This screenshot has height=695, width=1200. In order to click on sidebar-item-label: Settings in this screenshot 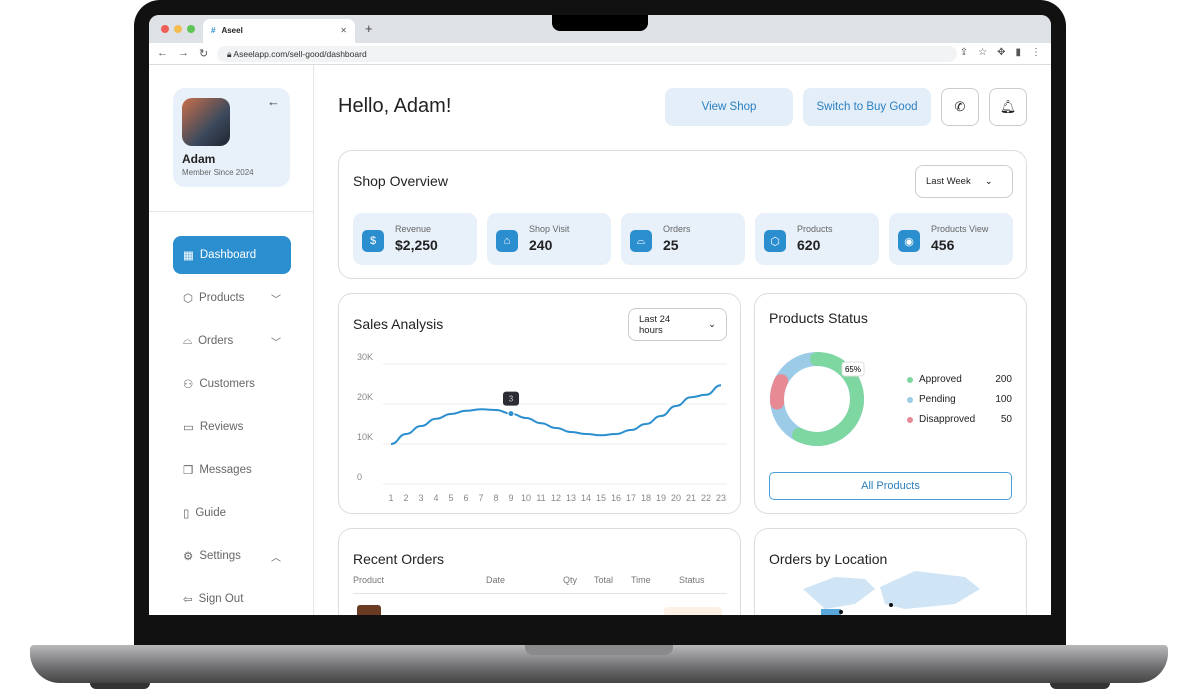, I will do `click(220, 556)`.